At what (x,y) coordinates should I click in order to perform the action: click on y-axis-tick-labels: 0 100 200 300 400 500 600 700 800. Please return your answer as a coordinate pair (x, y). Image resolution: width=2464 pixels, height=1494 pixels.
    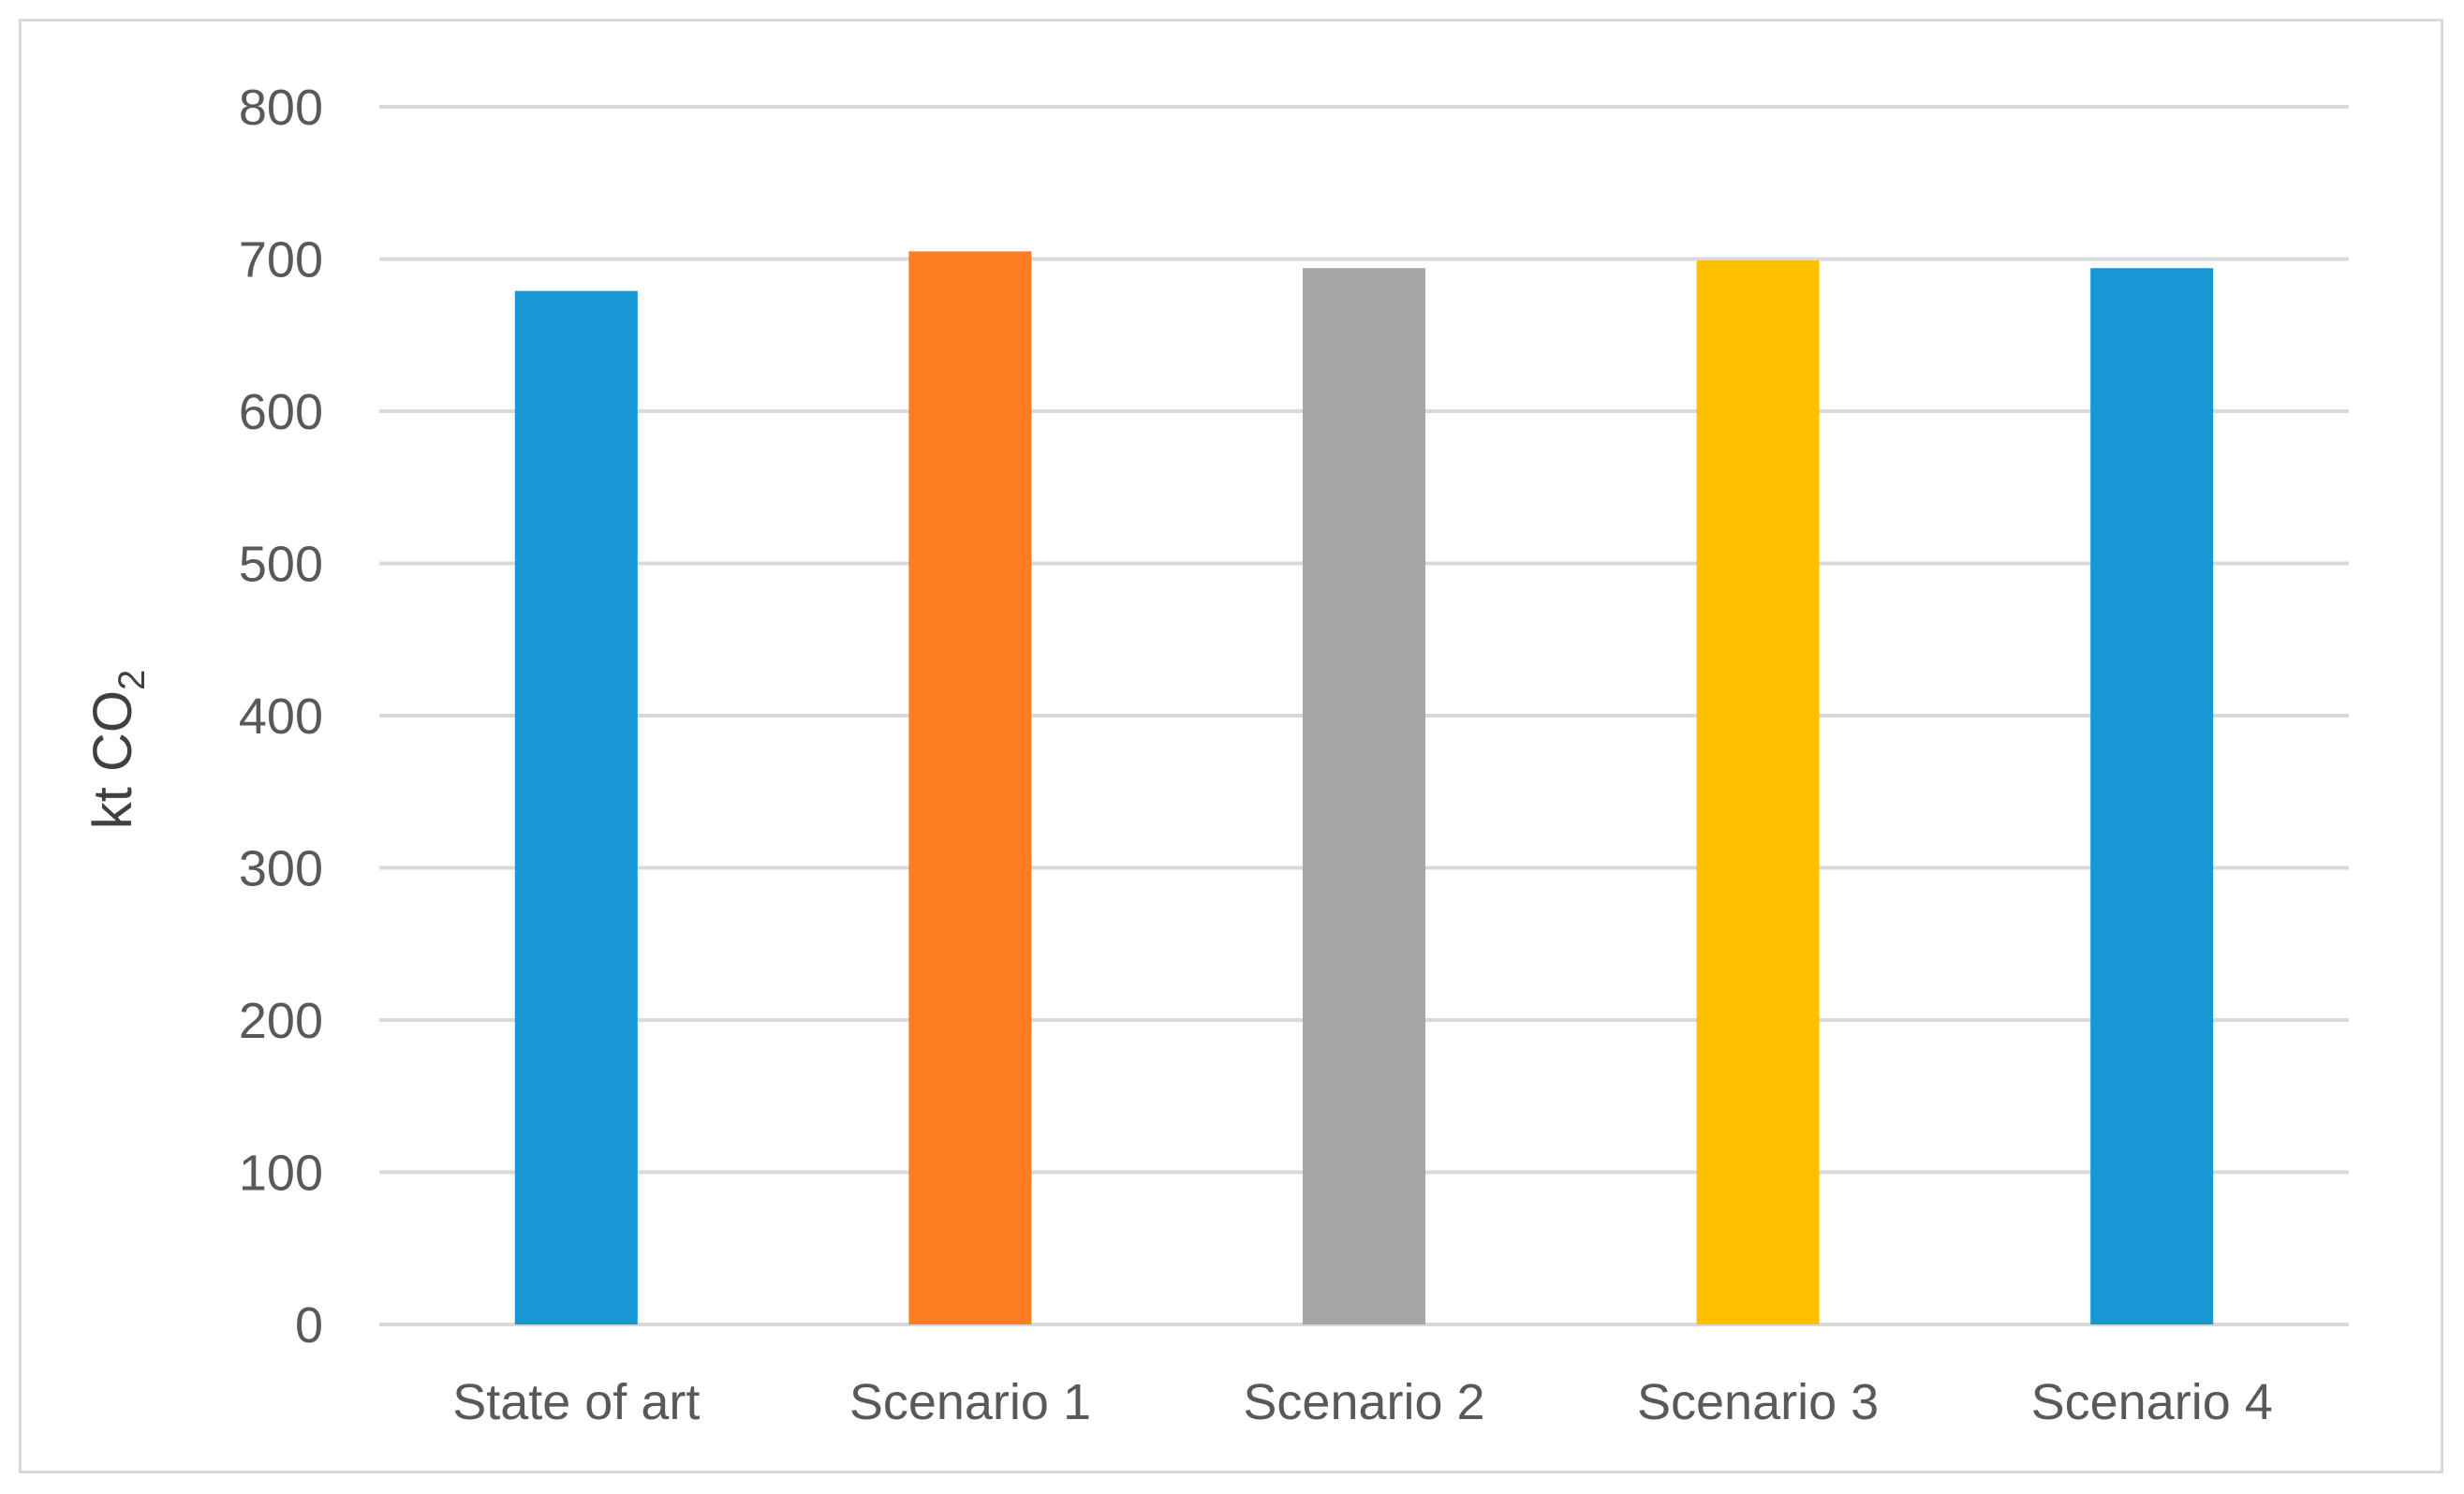
    Looking at the image, I should click on (281, 716).